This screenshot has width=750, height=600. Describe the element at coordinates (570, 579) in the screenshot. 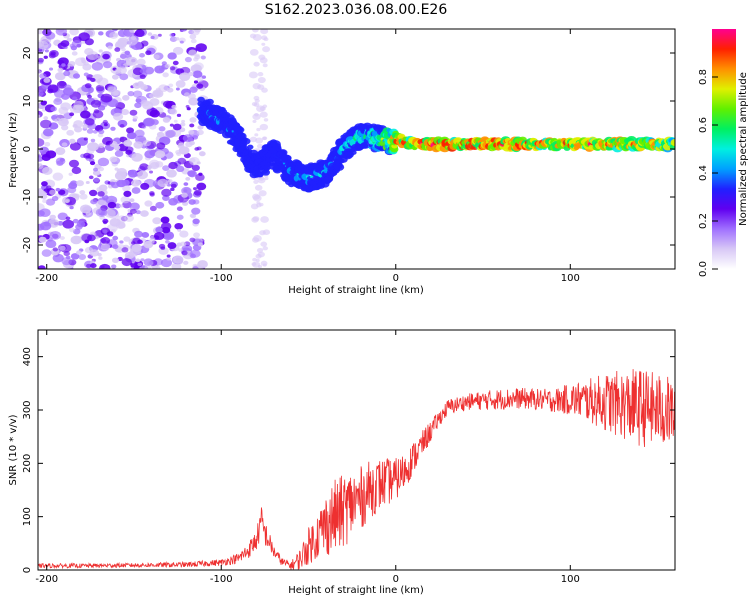

I see `snr-x-tick-label: 100` at that location.